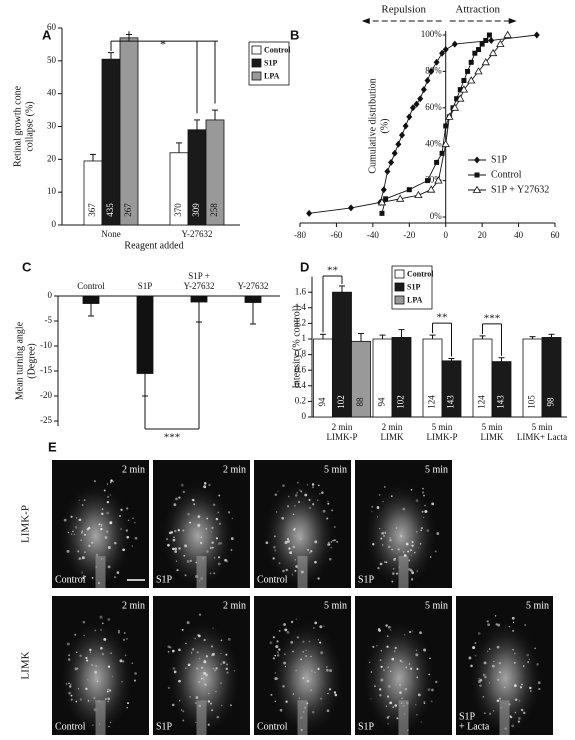 The height and width of the screenshot is (740, 575). What do you see at coordinates (501, 402) in the screenshot?
I see `n-label: 143` at bounding box center [501, 402].